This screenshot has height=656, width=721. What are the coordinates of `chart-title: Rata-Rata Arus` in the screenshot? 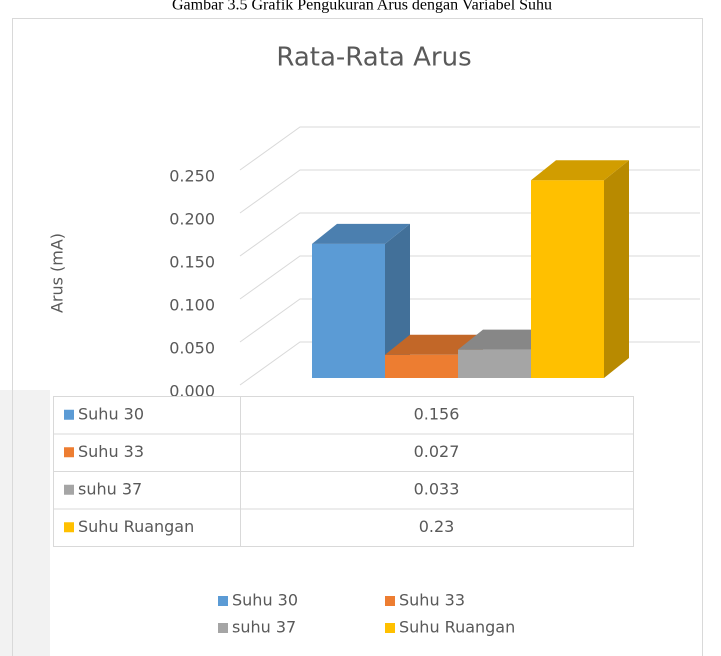 It's located at (373, 58).